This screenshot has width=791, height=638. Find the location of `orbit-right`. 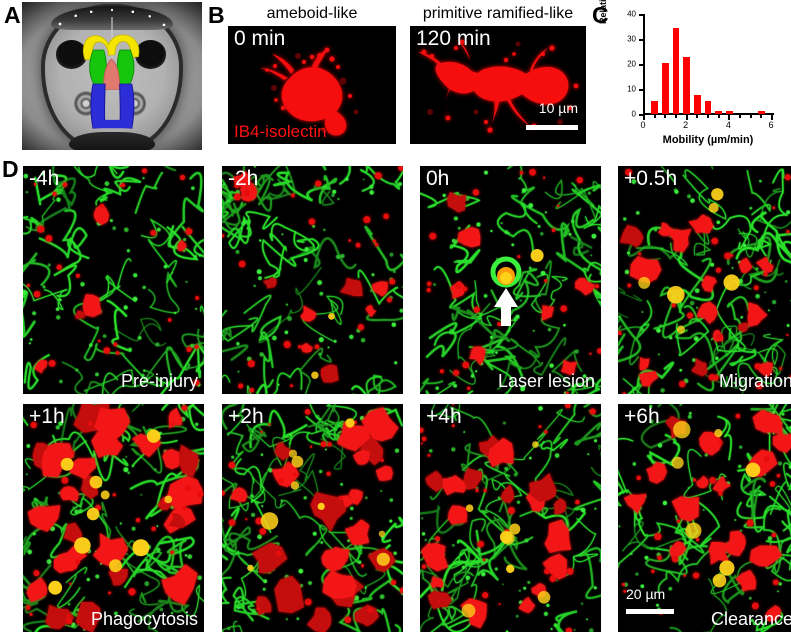

orbit-right is located at coordinates (150, 54).